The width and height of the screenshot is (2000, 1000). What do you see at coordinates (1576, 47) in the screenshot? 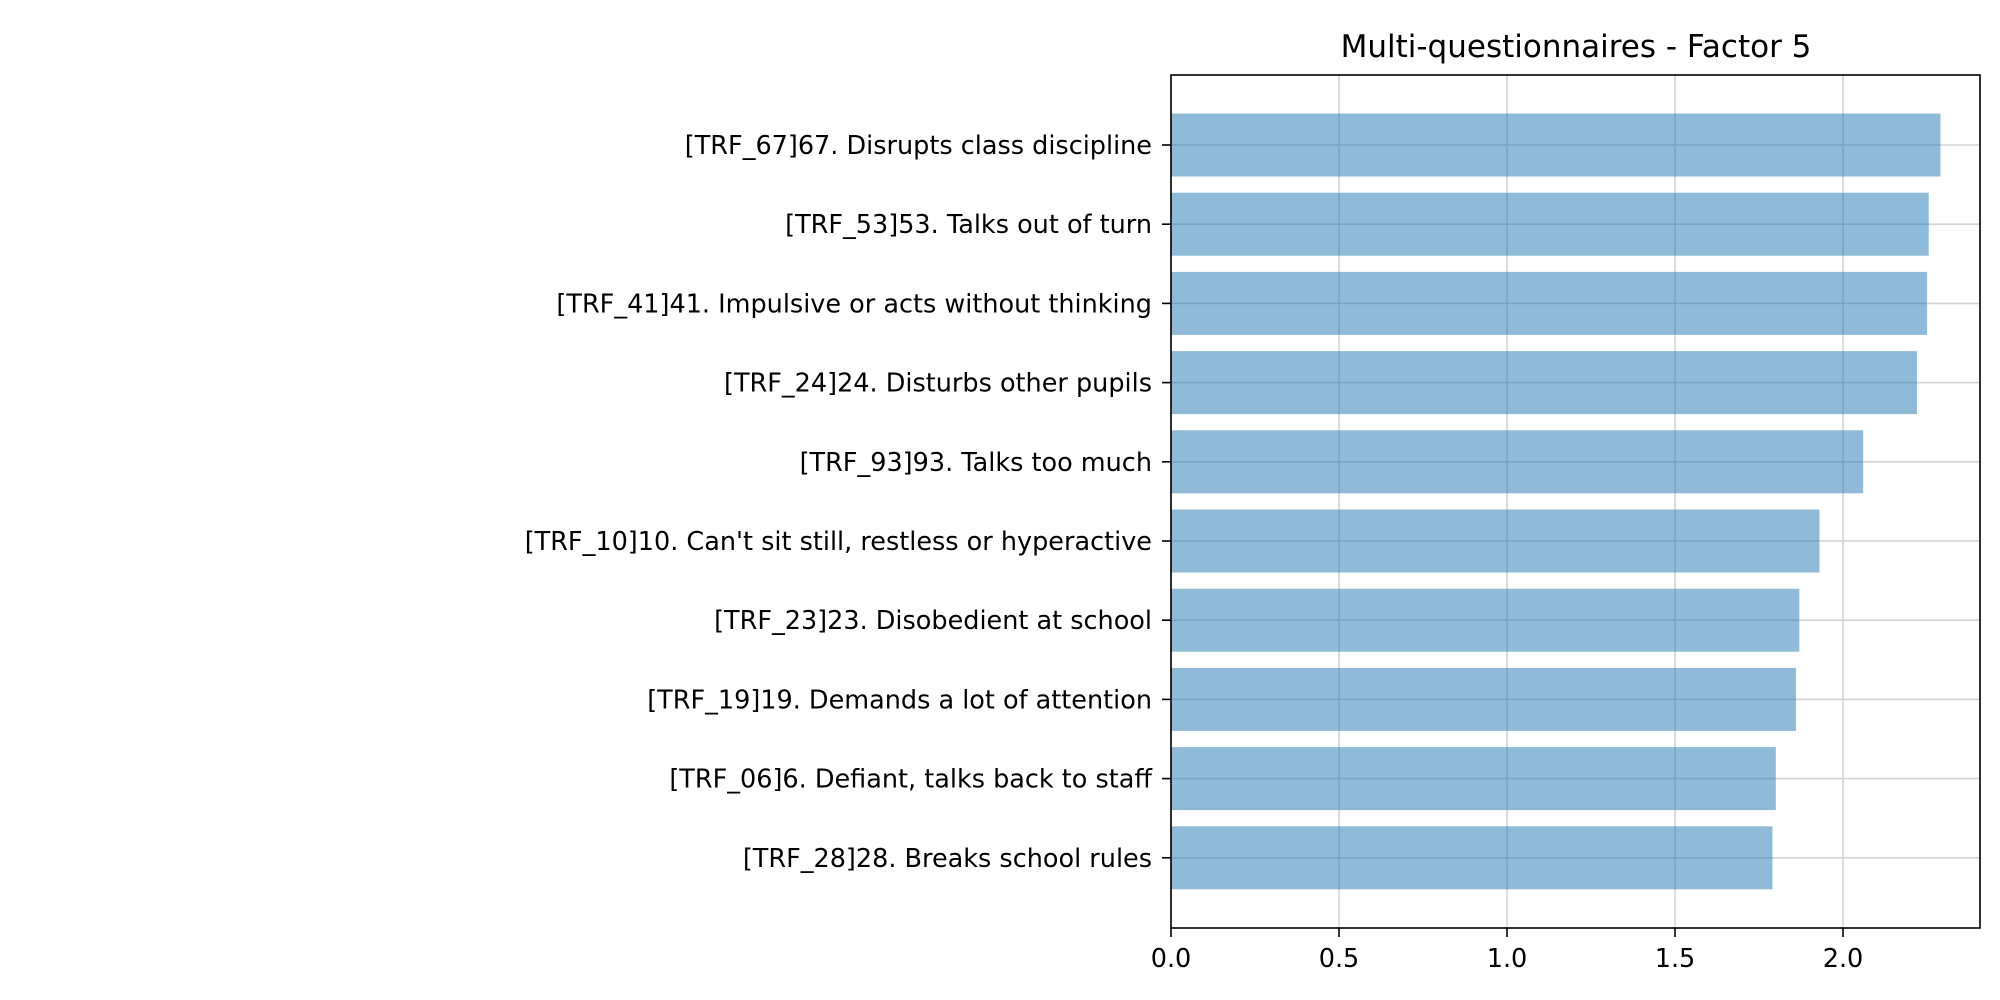
I see `chart-title: Multi-questionnaires - Factor 5` at bounding box center [1576, 47].